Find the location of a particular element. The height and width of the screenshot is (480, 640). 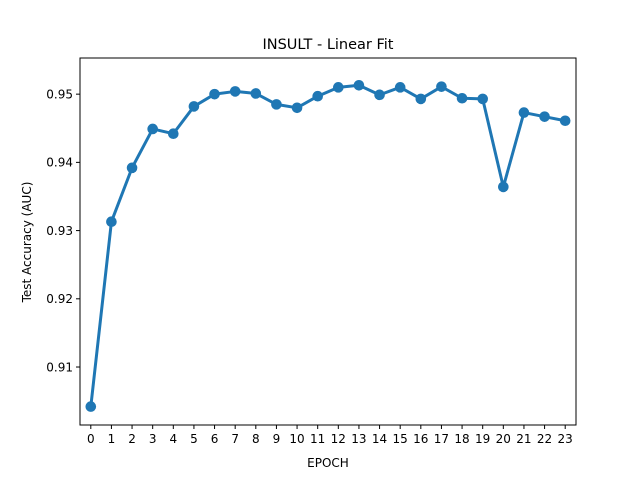

x-tick-label: 8 is located at coordinates (256, 439).